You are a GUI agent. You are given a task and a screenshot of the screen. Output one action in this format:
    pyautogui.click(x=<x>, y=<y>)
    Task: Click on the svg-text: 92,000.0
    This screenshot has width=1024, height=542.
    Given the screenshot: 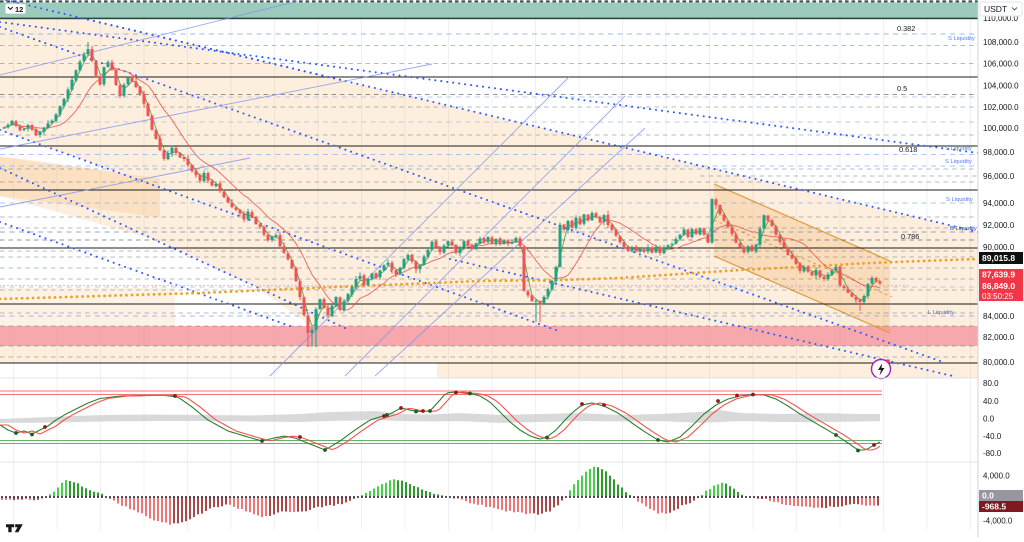 What is the action you would take?
    pyautogui.click(x=999, y=225)
    